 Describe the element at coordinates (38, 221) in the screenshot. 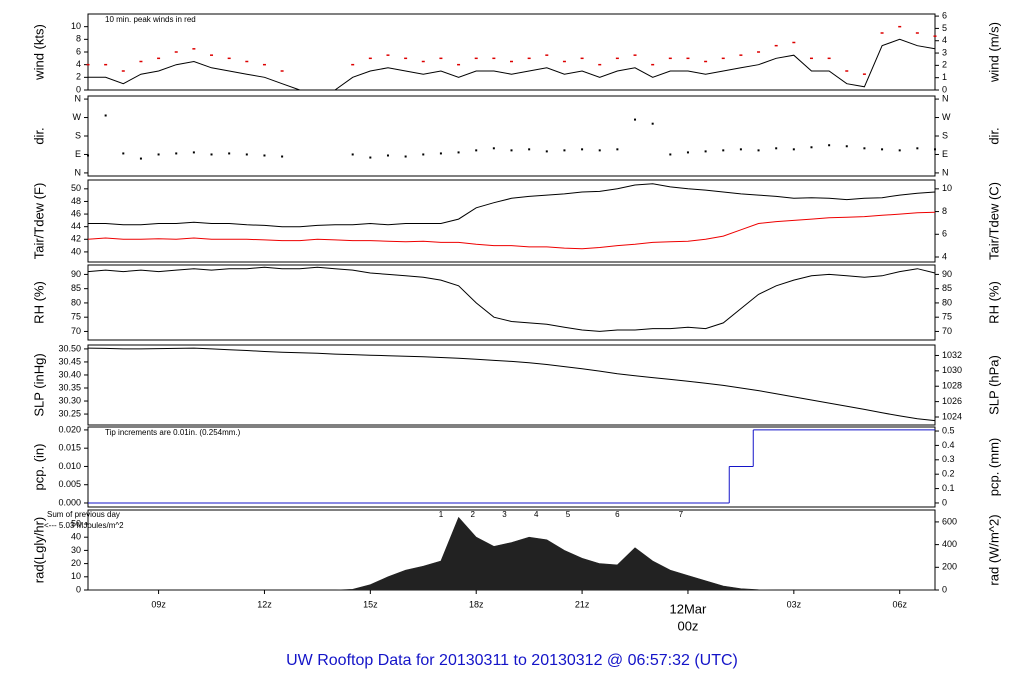

I see `y-axis-label: Tair/Tdew (F)` at that location.